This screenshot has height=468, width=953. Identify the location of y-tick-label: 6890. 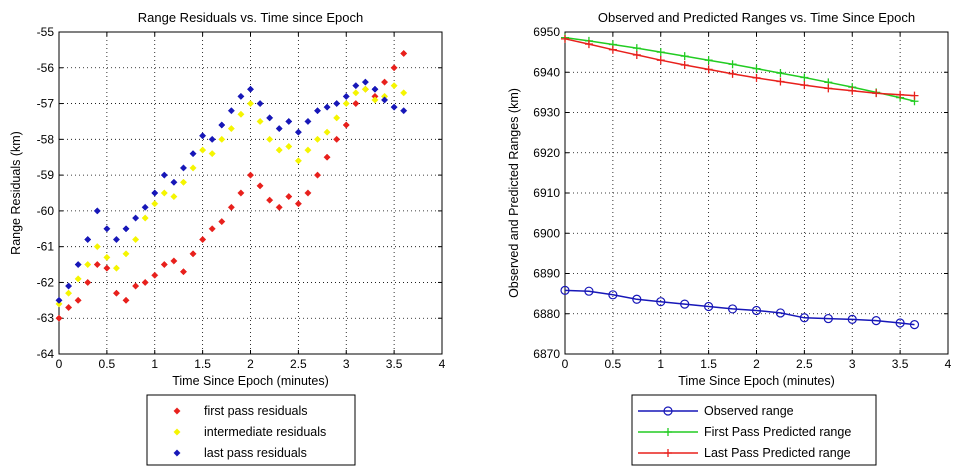
(546, 274).